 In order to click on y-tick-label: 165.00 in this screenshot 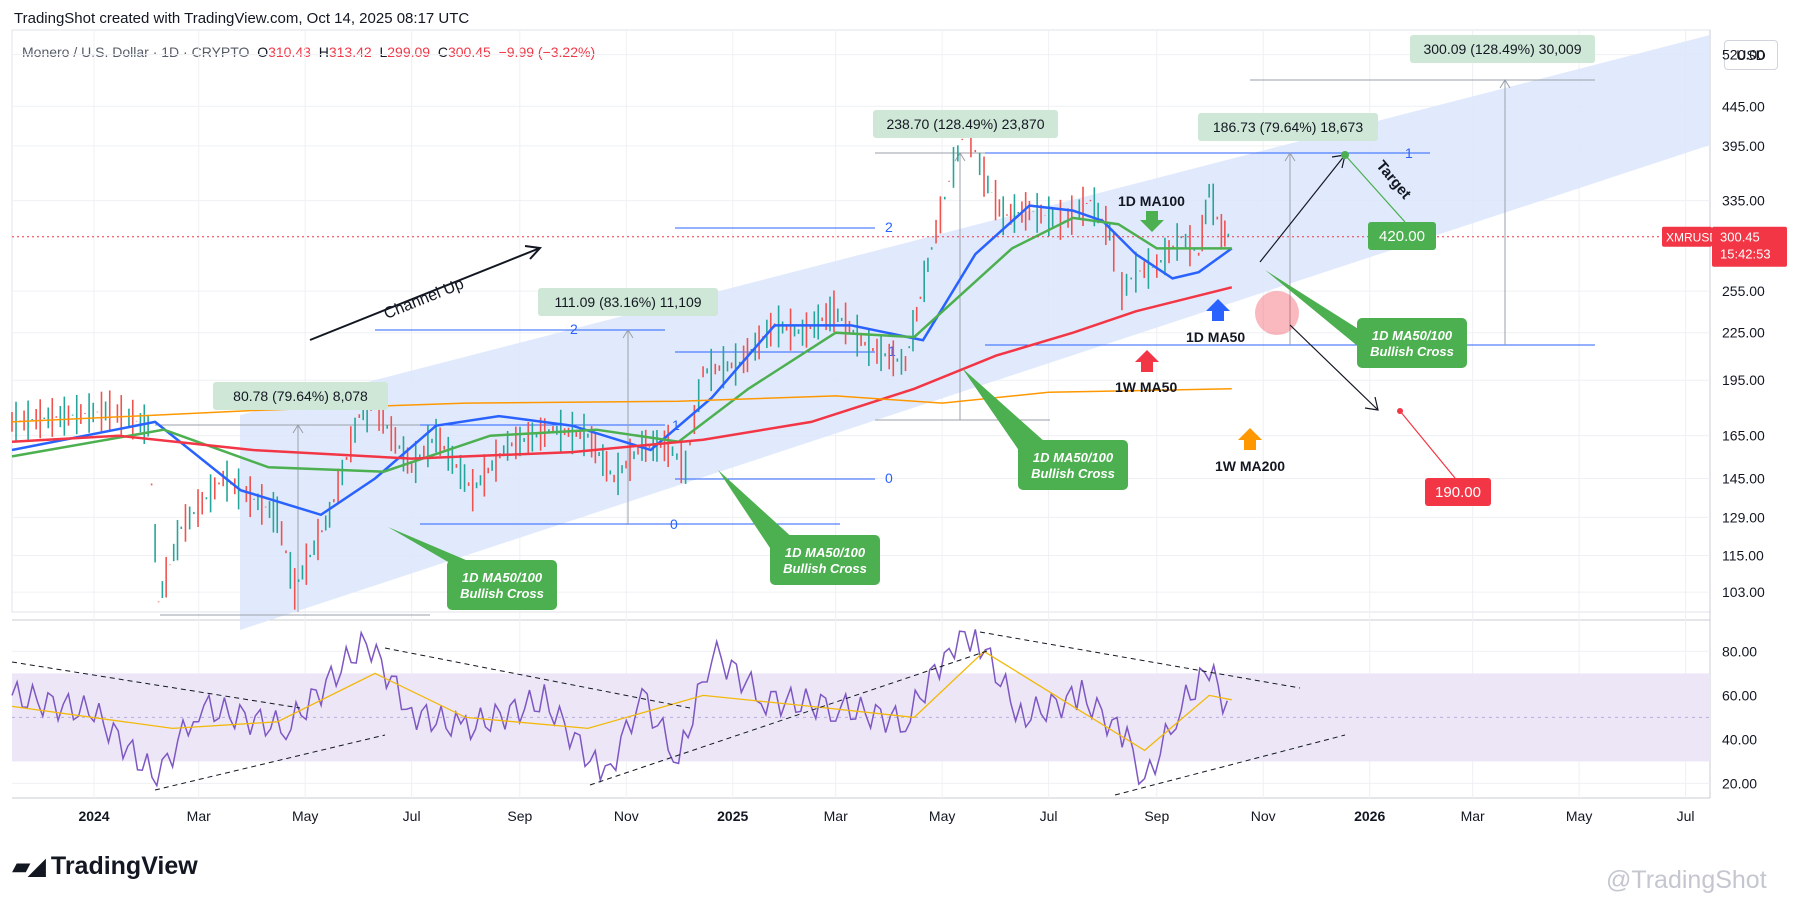, I will do `click(1743, 436)`.